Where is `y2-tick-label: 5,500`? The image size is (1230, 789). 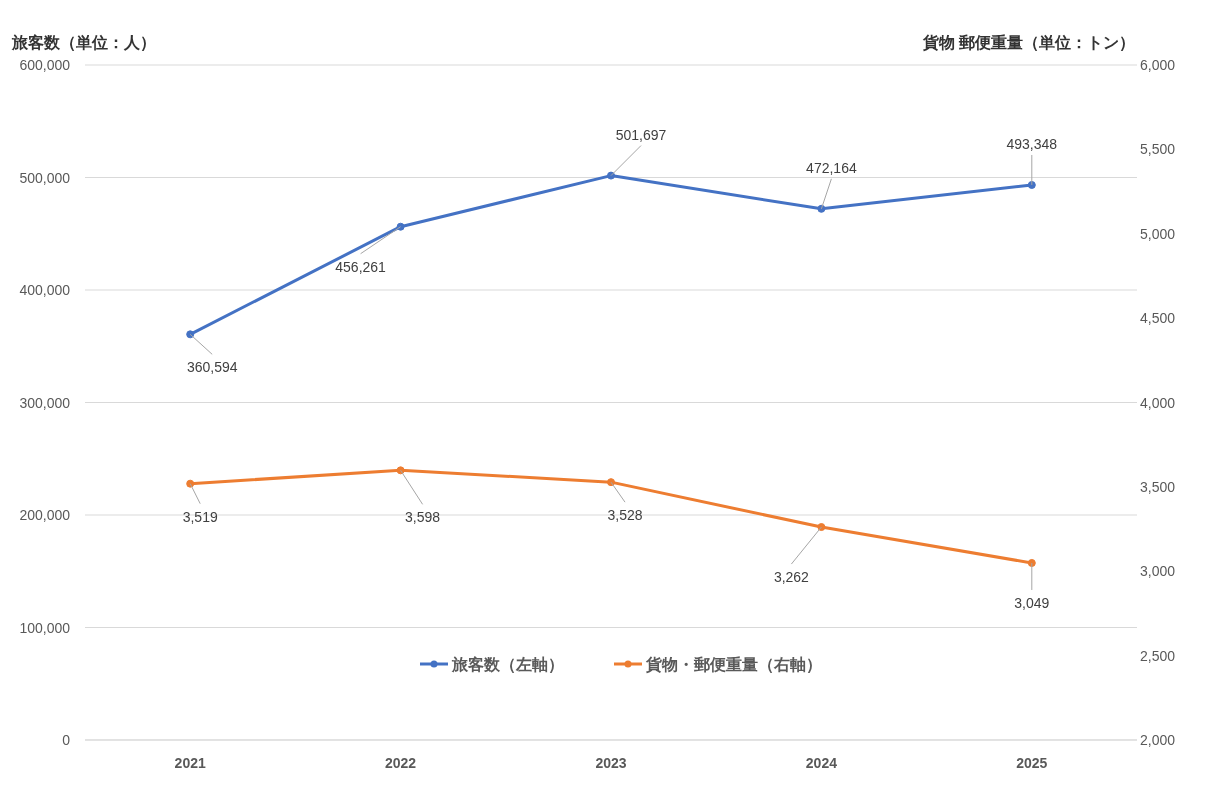
y2-tick-label: 5,500 is located at coordinates (1158, 149).